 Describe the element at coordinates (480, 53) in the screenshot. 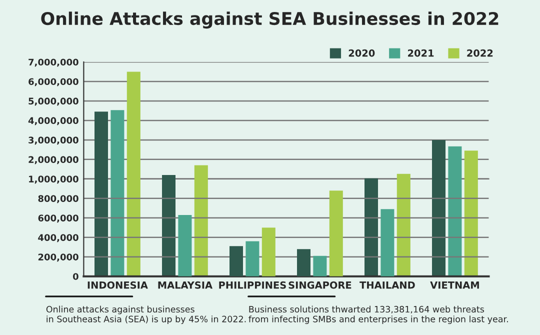

I see `legend-label: 2022` at that location.